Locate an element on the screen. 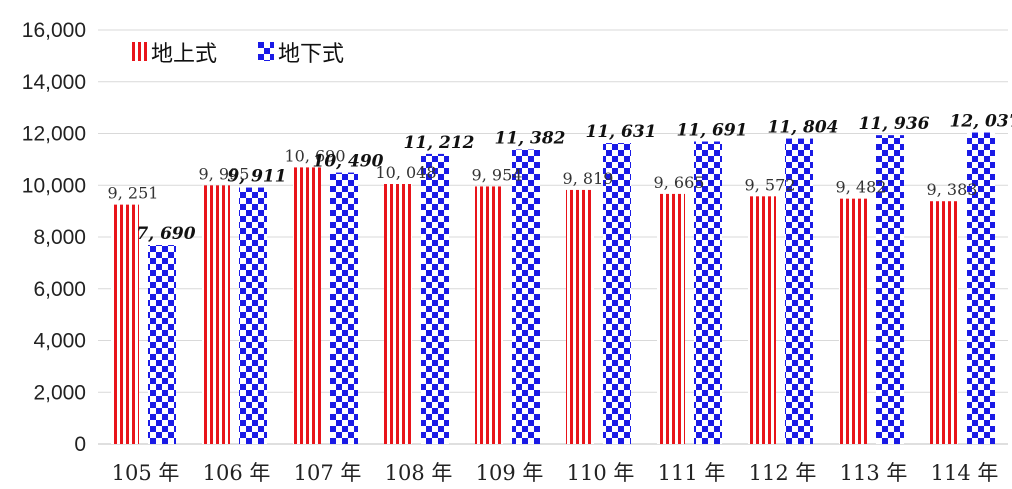 Image resolution: width=1012 pixels, height=489 pixels. x-tick-label: 113 年 is located at coordinates (874, 473).